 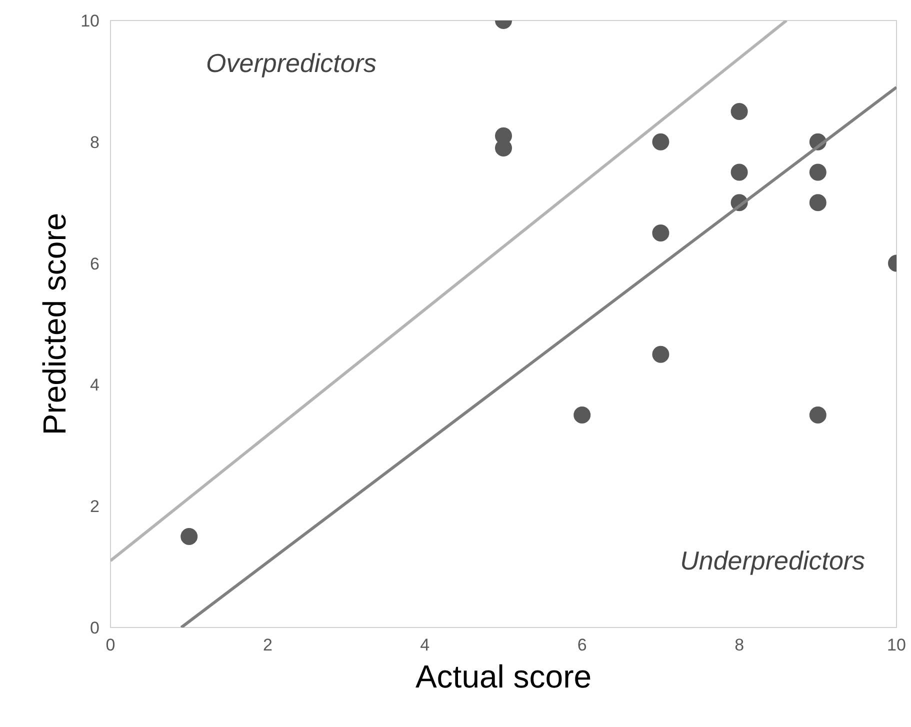 What do you see at coordinates (267, 645) in the screenshot?
I see `x-tick-label: 2` at bounding box center [267, 645].